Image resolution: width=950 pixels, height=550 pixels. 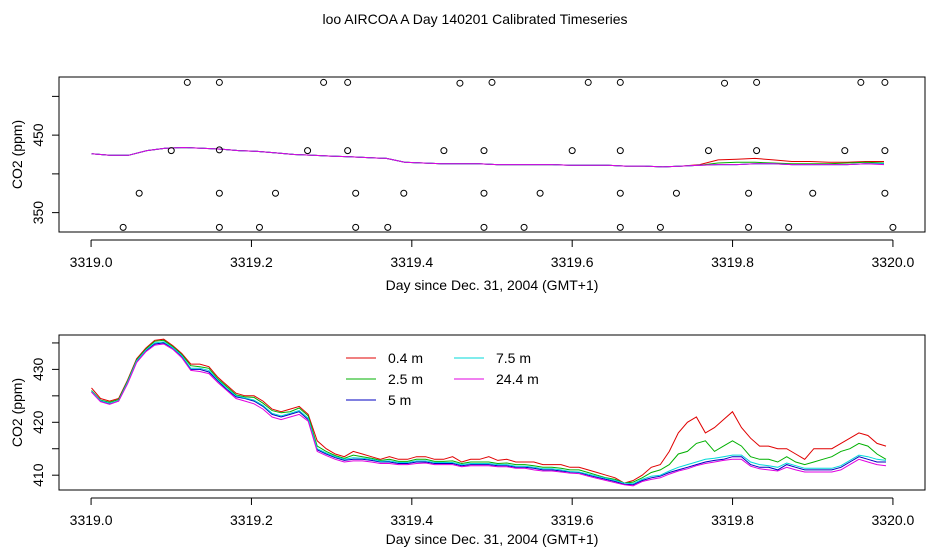 What do you see at coordinates (517, 379) in the screenshot?
I see `legend-label: 24.4 m` at bounding box center [517, 379].